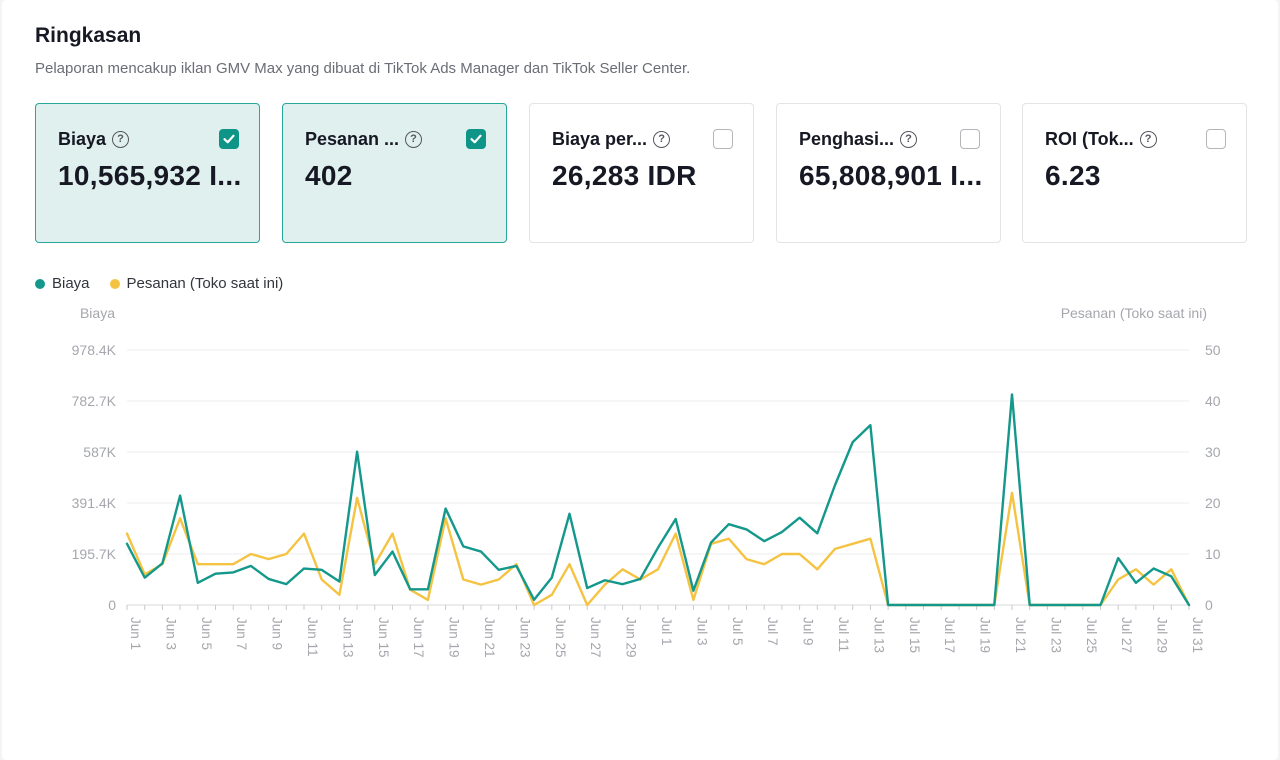  I want to click on x-tick-label: Jun 17, so click(418, 637).